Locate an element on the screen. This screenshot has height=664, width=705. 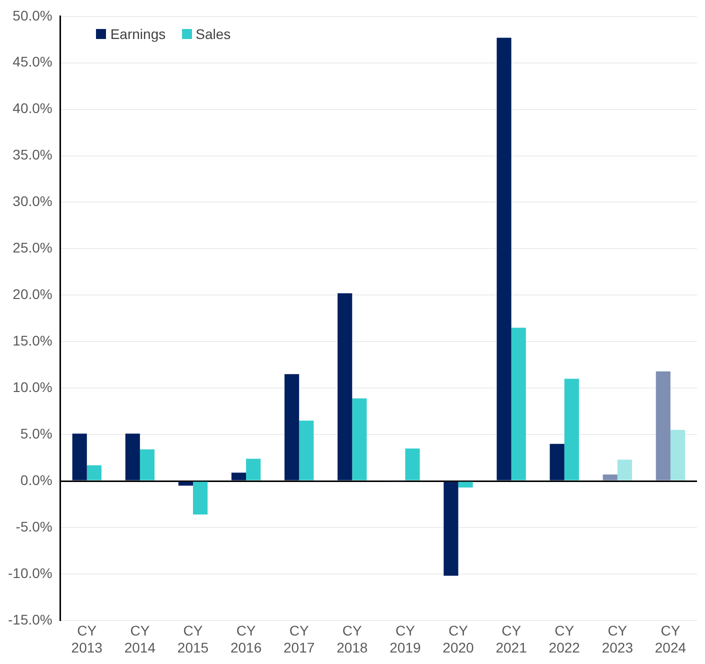
x-tick-label: CY 2019 is located at coordinates (405, 639).